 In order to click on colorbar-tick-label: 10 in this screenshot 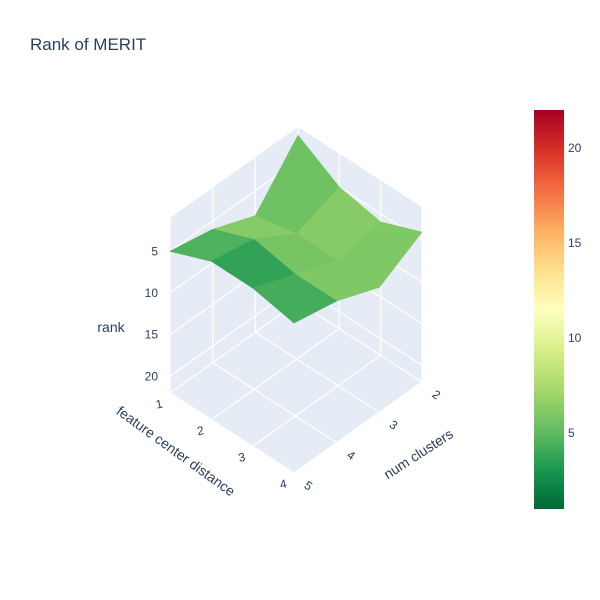, I will do `click(575, 338)`.